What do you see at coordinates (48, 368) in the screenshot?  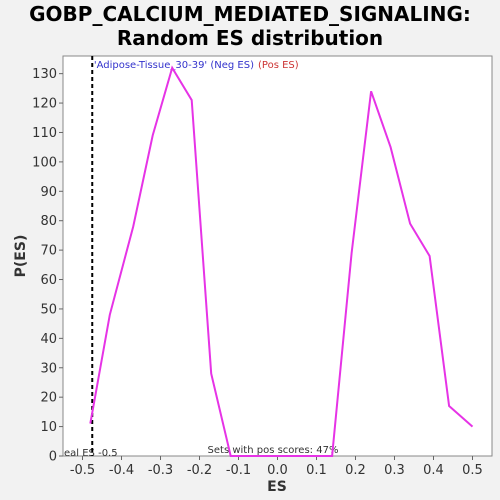 I see `y-tick-label: 30` at bounding box center [48, 368].